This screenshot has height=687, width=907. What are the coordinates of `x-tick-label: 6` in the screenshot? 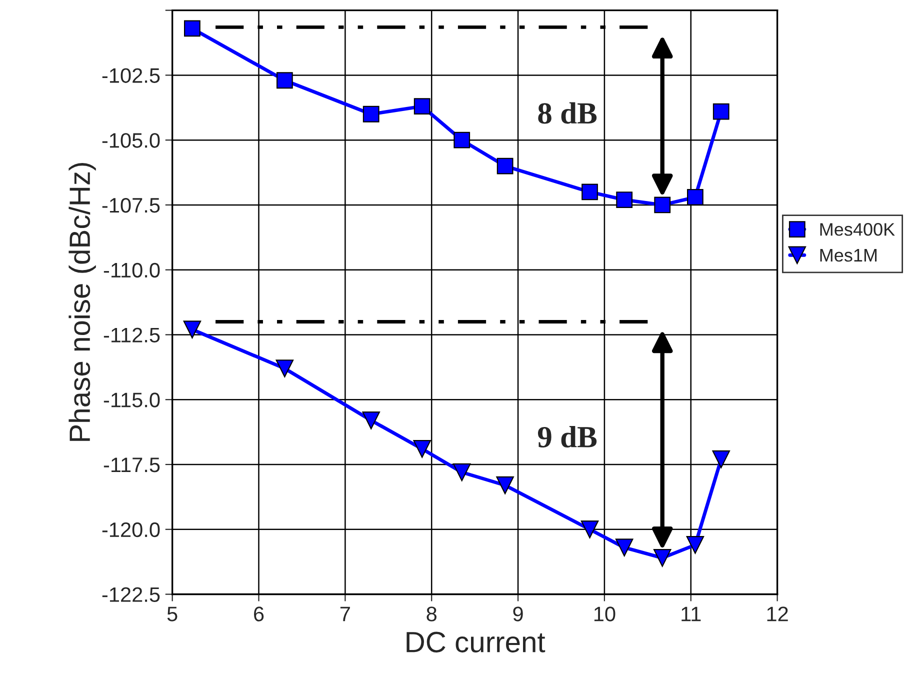 It's located at (259, 614).